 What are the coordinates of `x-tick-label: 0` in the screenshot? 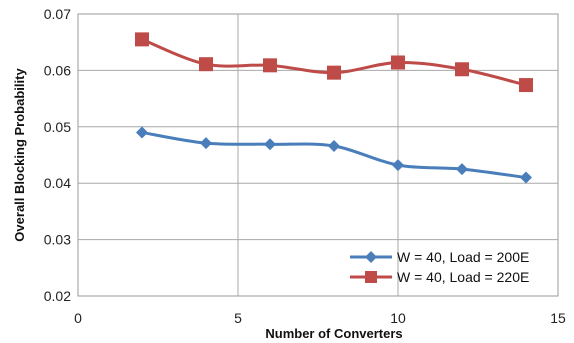 It's located at (78, 318).